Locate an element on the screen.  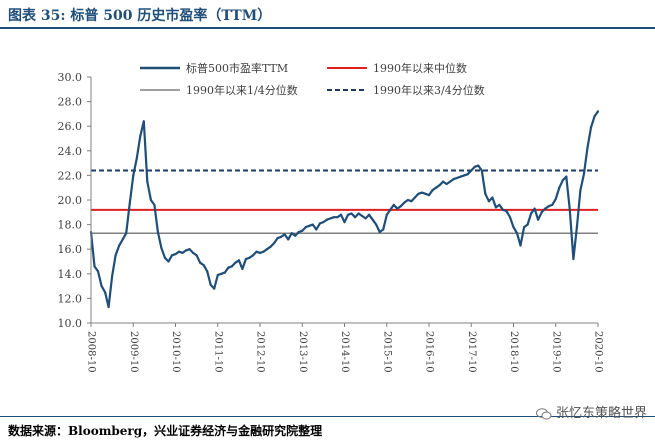
y-tick-label: 18.0 is located at coordinates (70, 225).